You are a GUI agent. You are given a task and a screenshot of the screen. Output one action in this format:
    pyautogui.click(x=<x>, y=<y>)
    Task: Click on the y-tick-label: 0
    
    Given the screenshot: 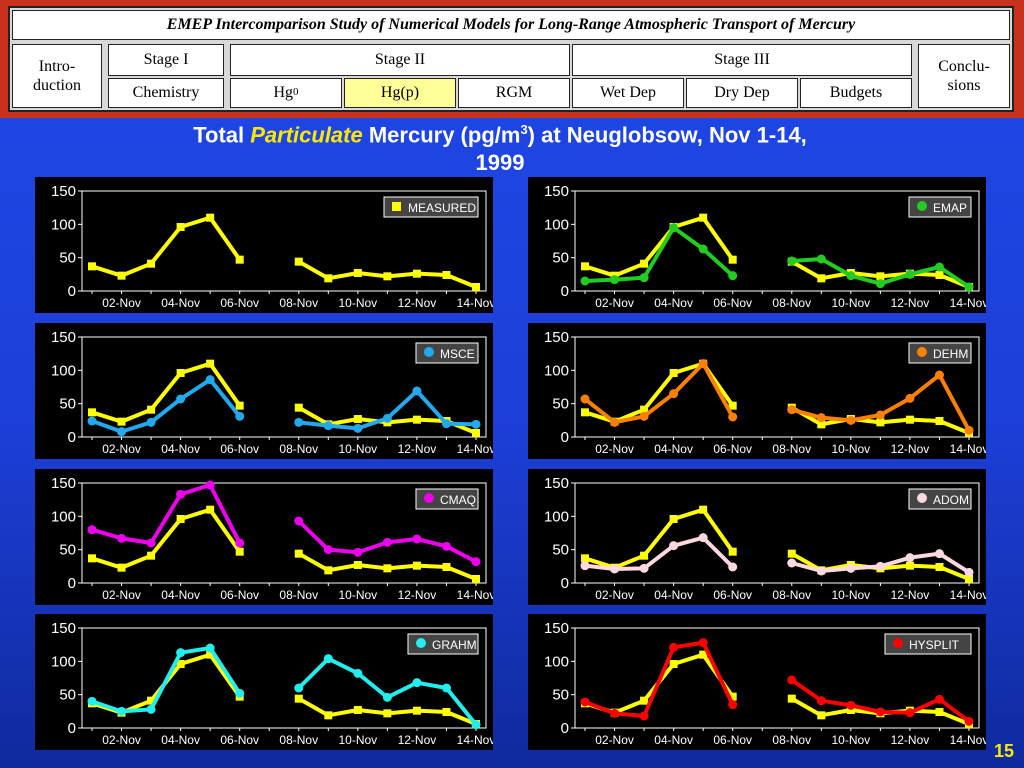 What is the action you would take?
    pyautogui.click(x=72, y=728)
    